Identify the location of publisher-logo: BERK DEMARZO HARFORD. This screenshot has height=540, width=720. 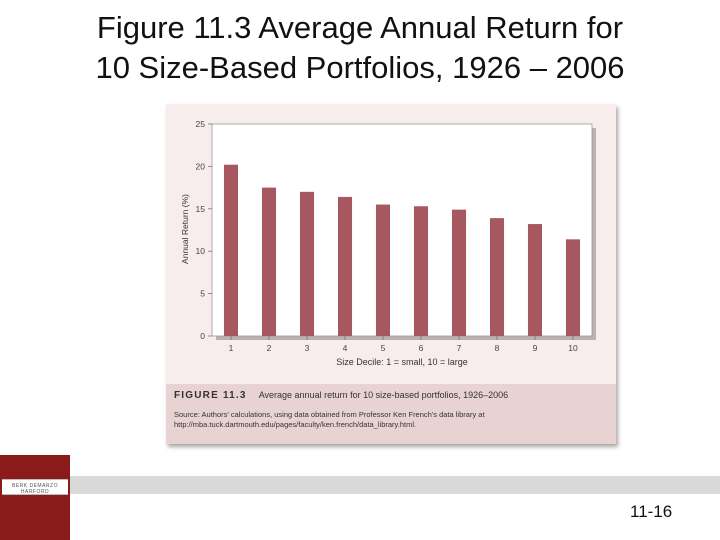
(35, 497).